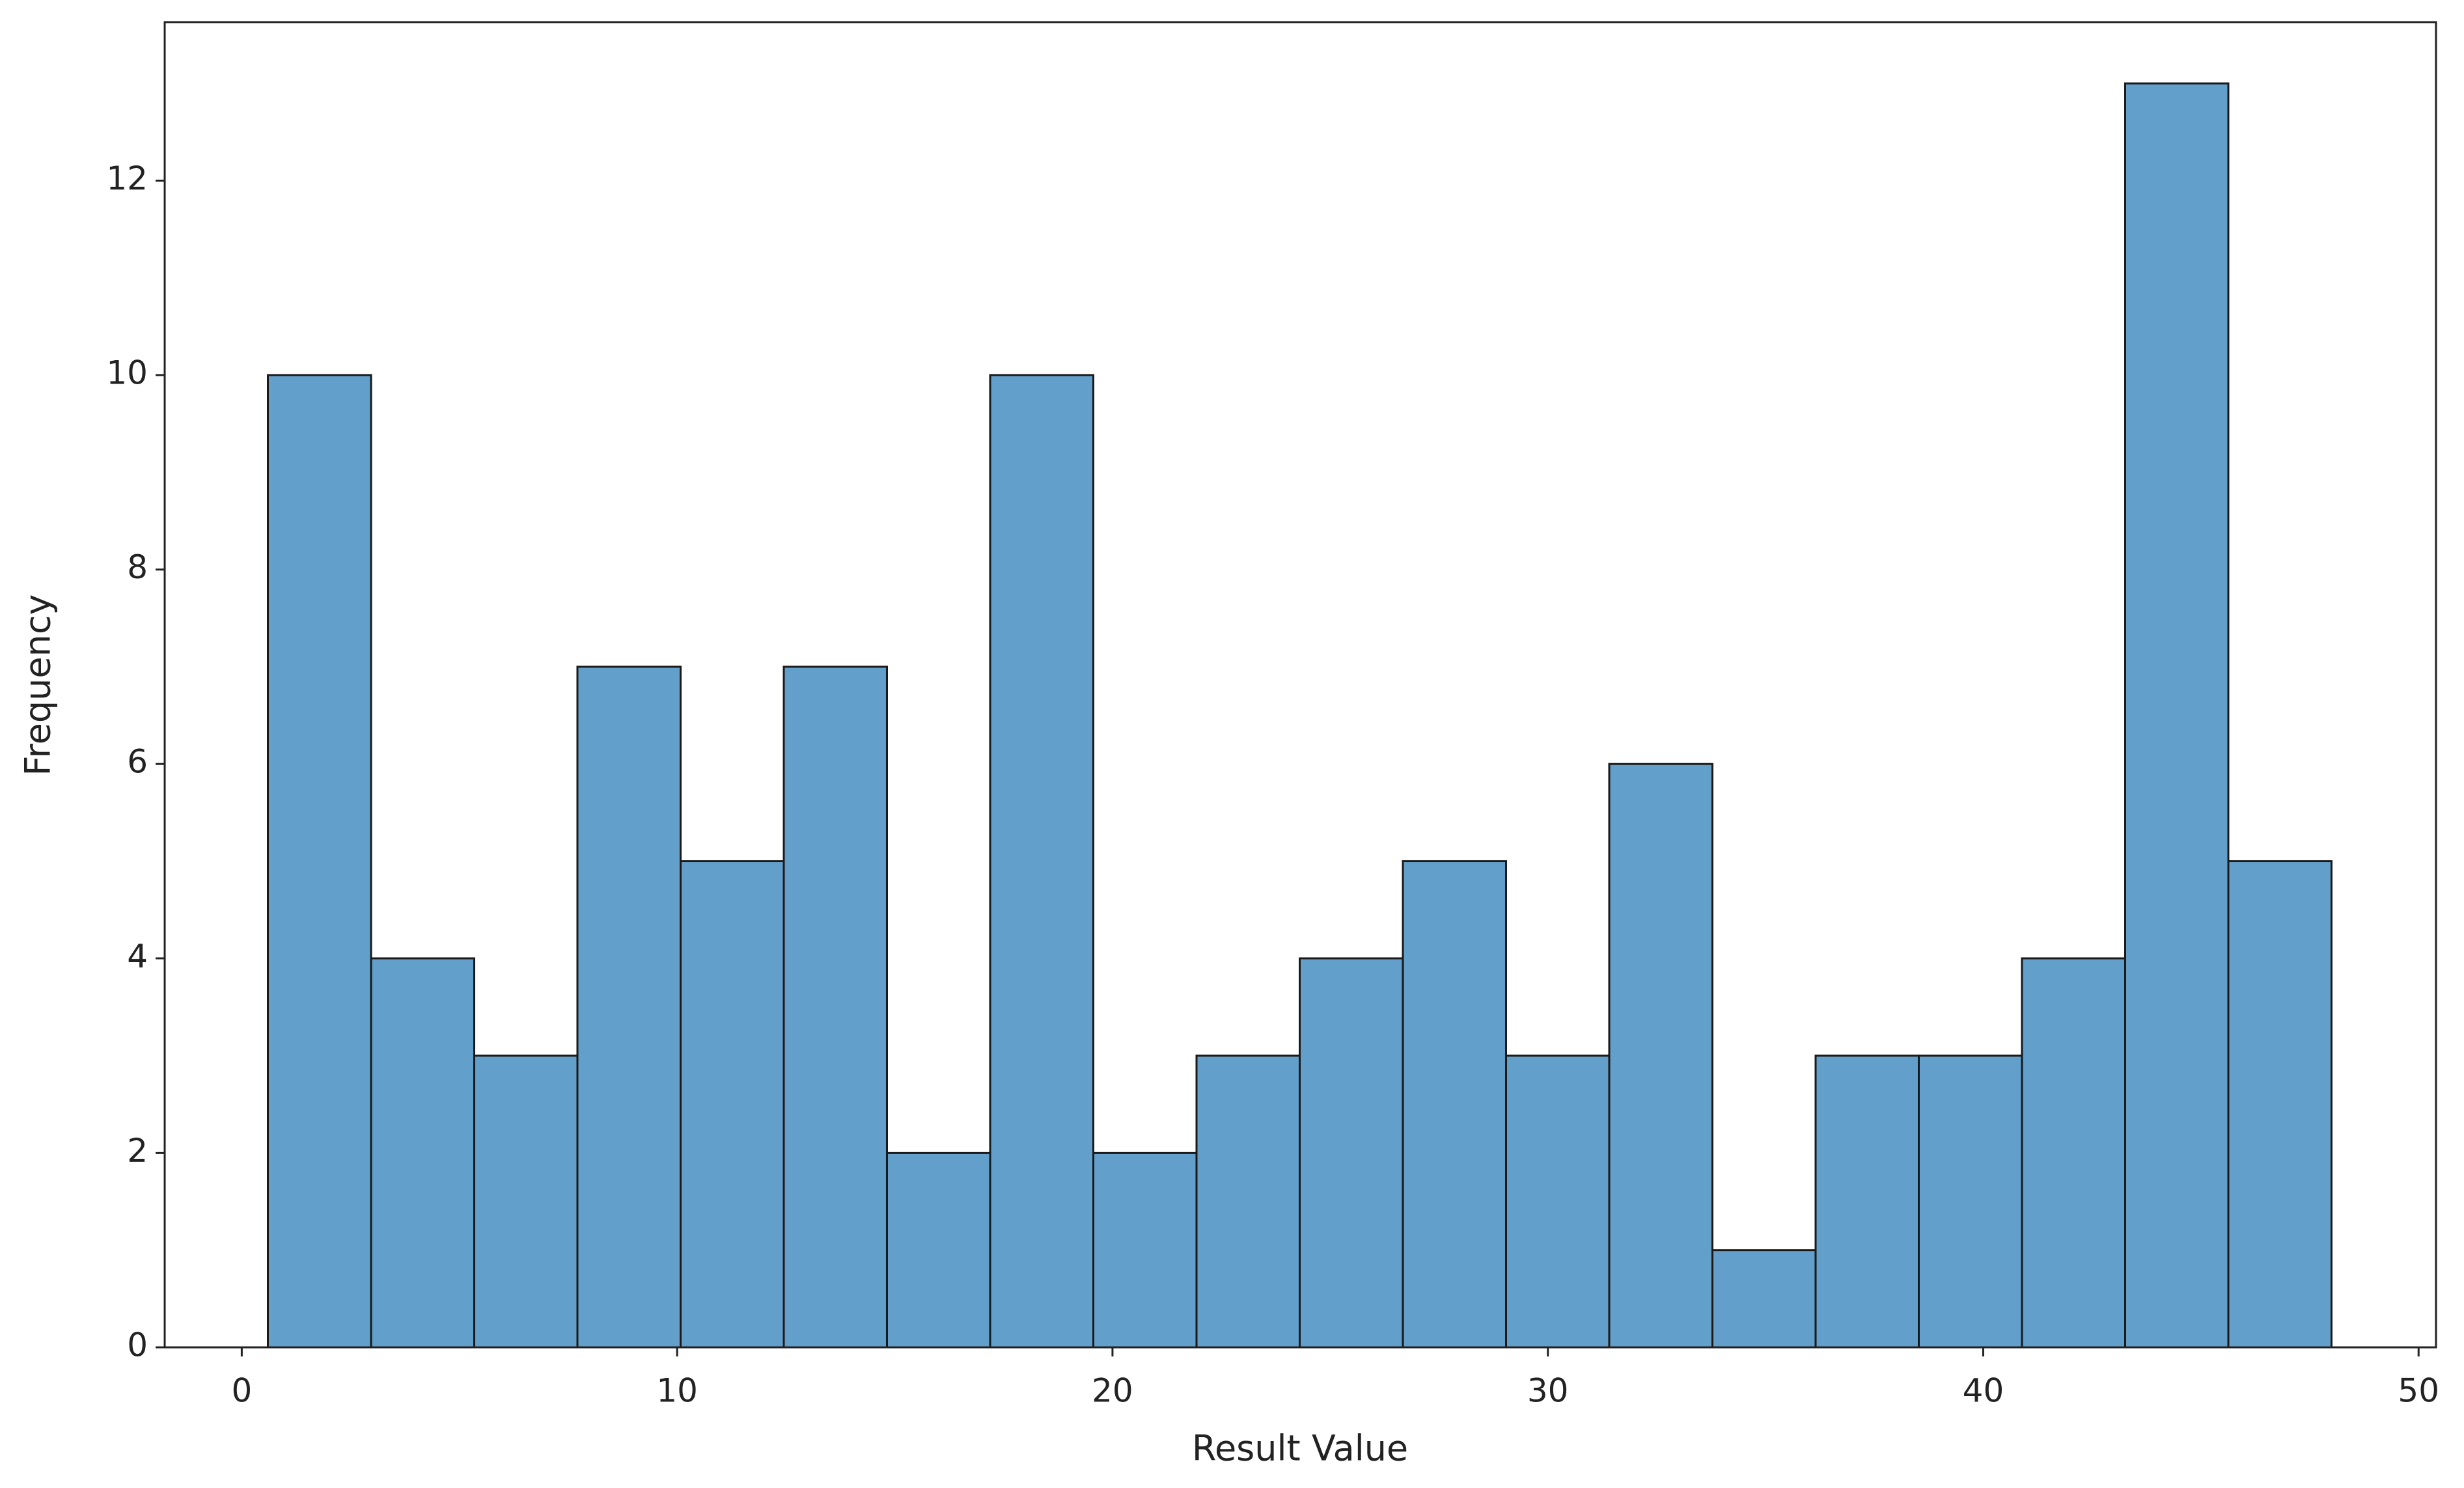 The height and width of the screenshot is (1488, 2464). Describe the element at coordinates (38, 685) in the screenshot. I see `y-axis-label: Frequency` at that location.